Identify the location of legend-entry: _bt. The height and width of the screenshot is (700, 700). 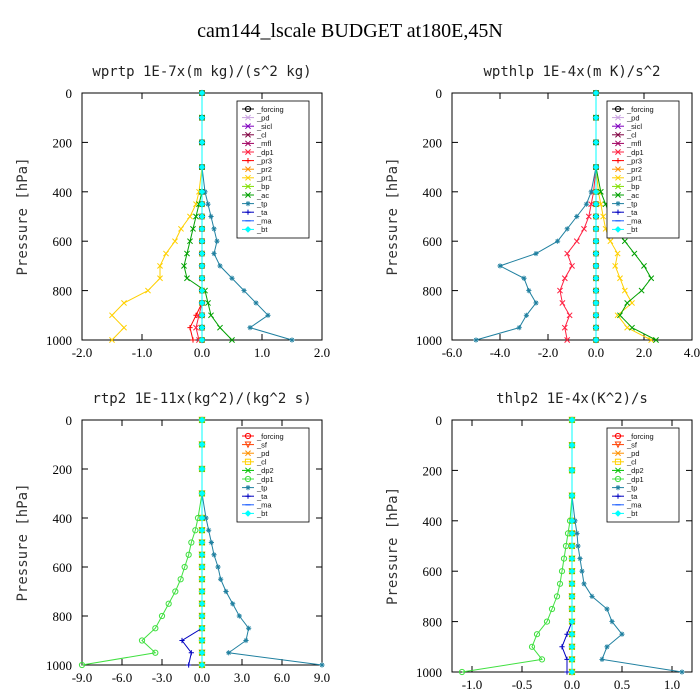
(262, 229).